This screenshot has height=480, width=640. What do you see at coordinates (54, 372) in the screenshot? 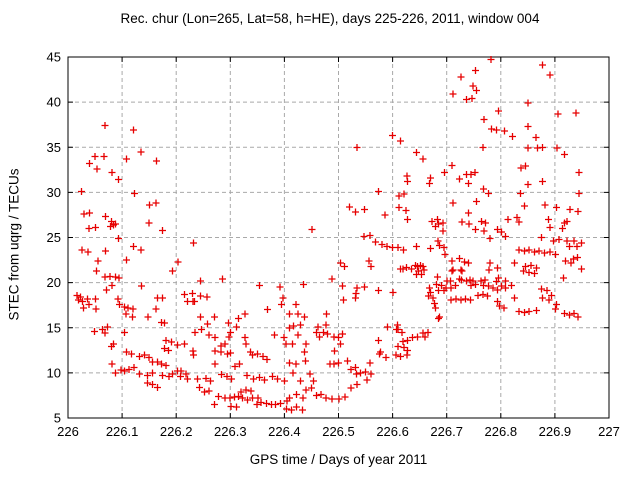
I see `y-tick-label: 10` at bounding box center [54, 372].